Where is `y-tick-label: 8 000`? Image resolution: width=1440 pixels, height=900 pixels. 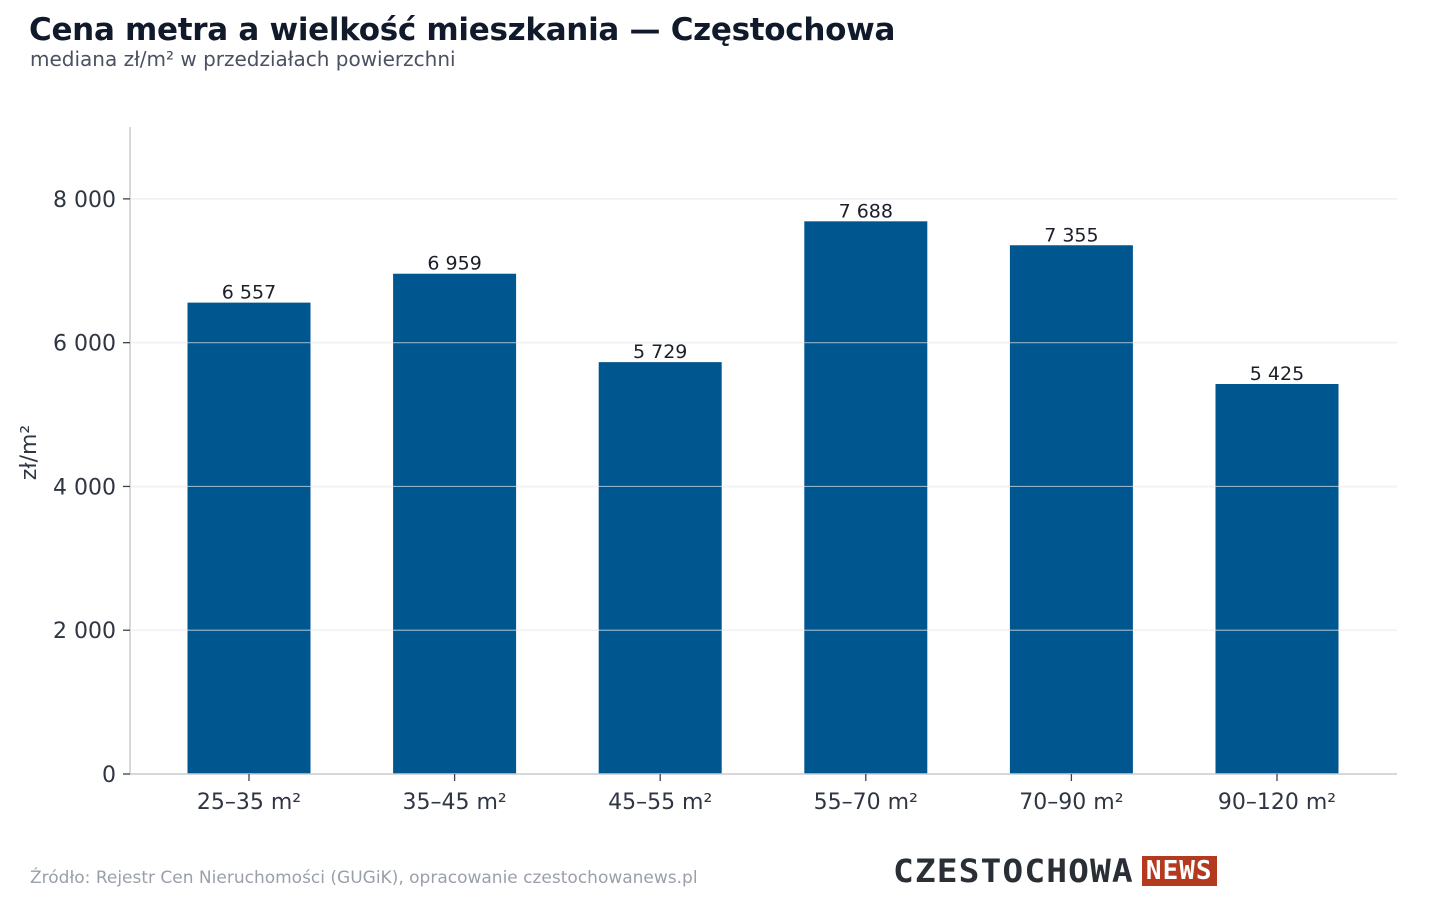 y-tick-label: 8 000 is located at coordinates (84, 200).